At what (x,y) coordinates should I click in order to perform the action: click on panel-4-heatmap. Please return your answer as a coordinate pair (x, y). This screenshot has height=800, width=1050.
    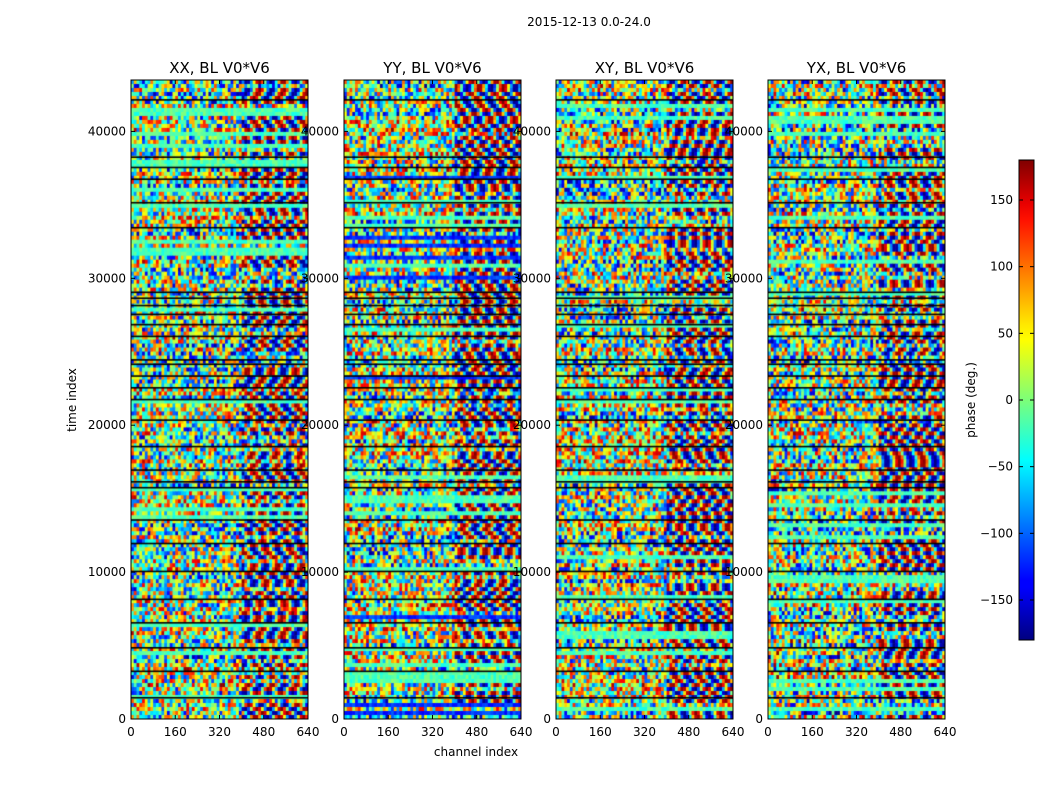
    Looking at the image, I should click on (856, 399).